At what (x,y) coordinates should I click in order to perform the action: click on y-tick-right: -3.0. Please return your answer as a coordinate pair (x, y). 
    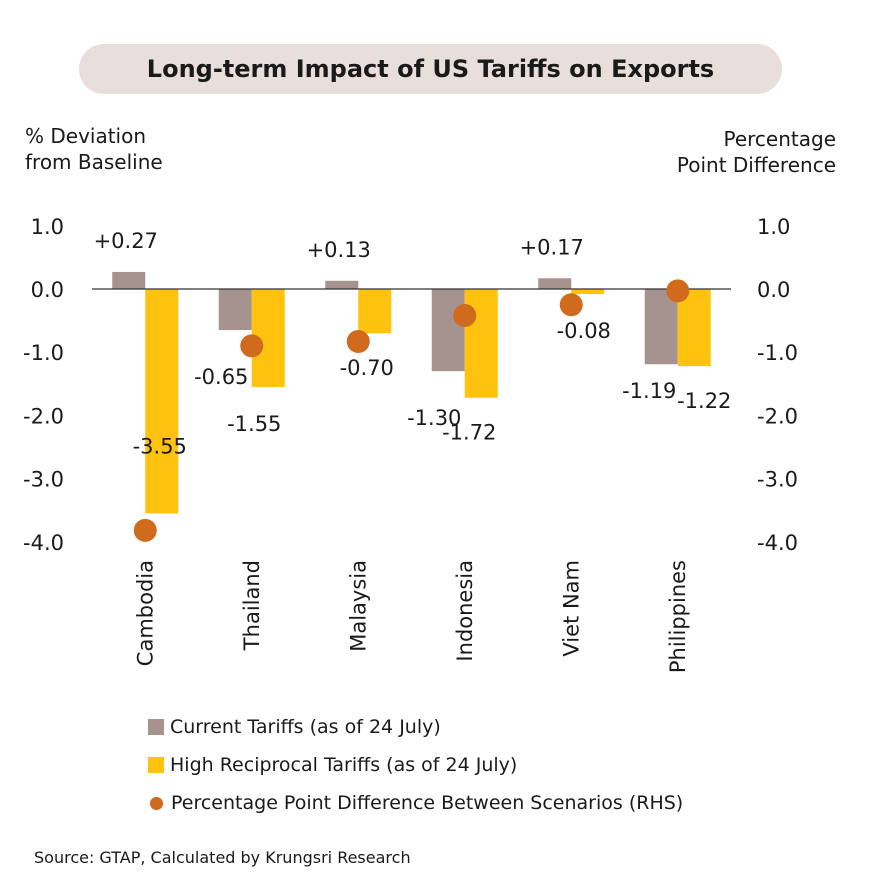
    Looking at the image, I should click on (777, 480).